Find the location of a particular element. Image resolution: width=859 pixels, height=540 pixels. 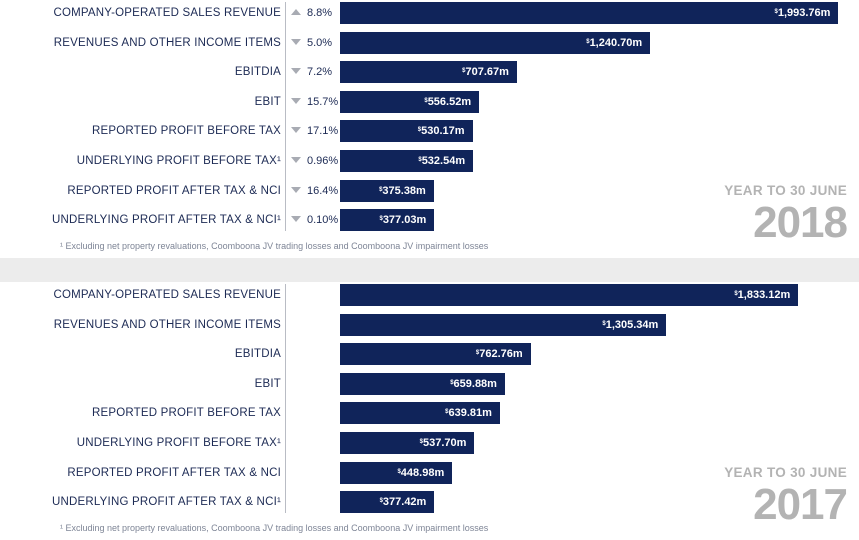

bar: $530.17m is located at coordinates (406, 131).